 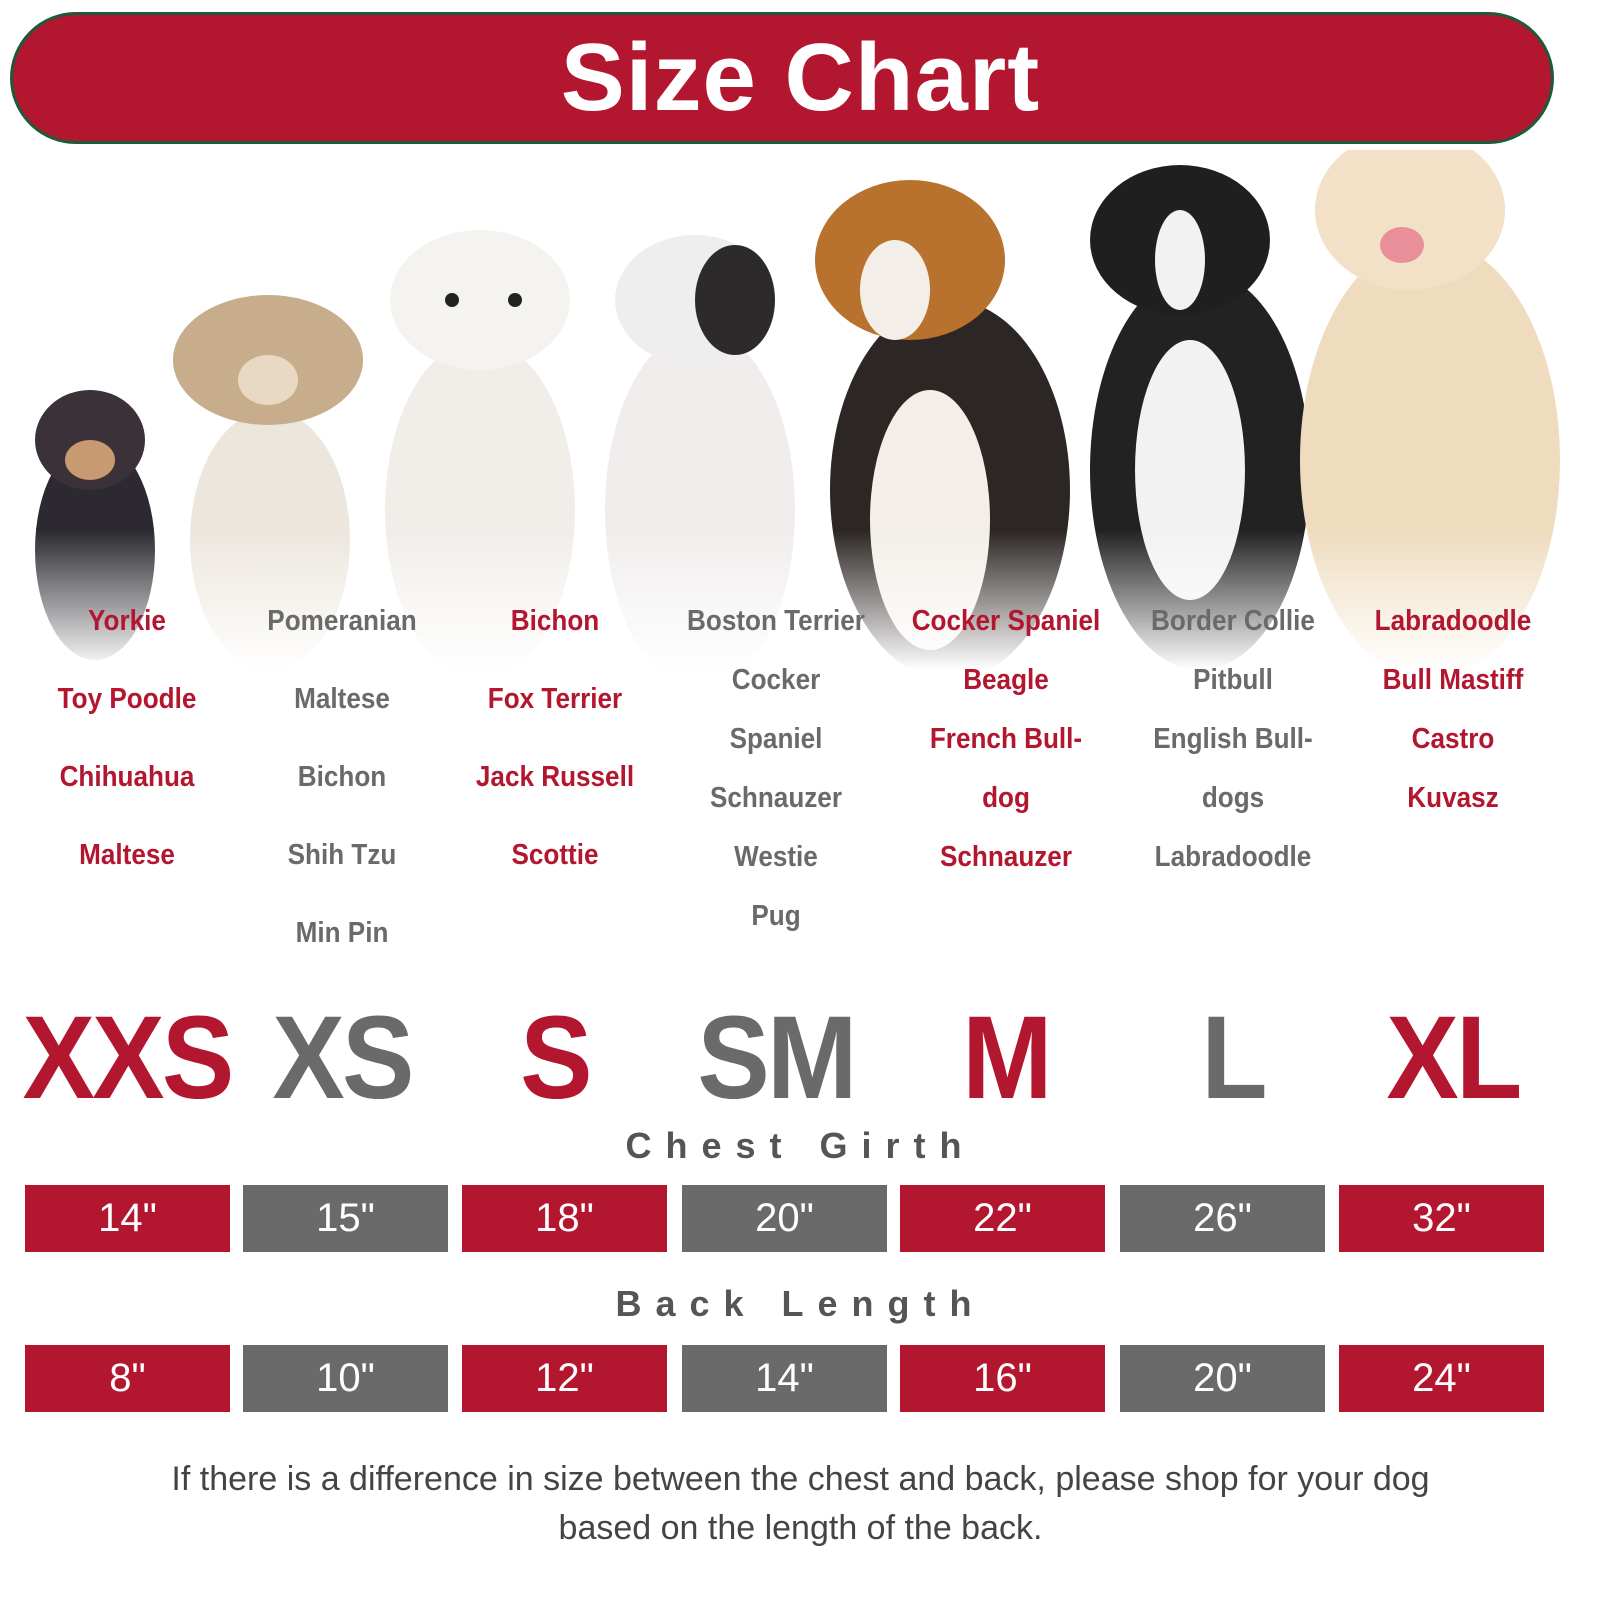 I want to click on breed-name: English Bull-, so click(x=1233, y=739).